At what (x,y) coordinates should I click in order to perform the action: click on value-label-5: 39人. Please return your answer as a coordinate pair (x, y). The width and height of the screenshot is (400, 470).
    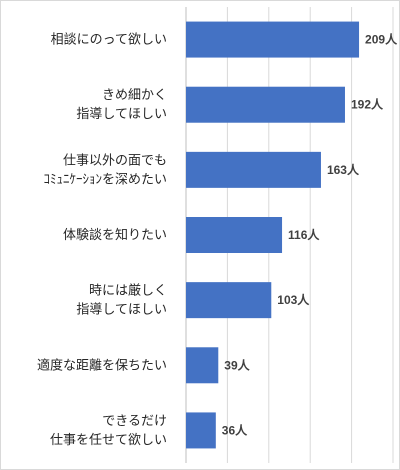
    Looking at the image, I should click on (237, 364).